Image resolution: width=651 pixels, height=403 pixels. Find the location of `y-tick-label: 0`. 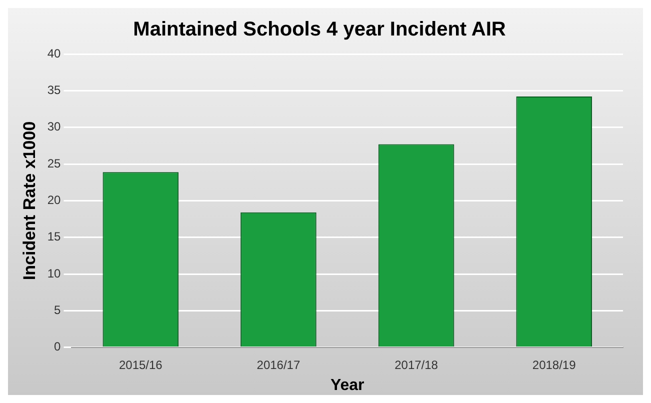

y-tick-label: 0 is located at coordinates (58, 347).